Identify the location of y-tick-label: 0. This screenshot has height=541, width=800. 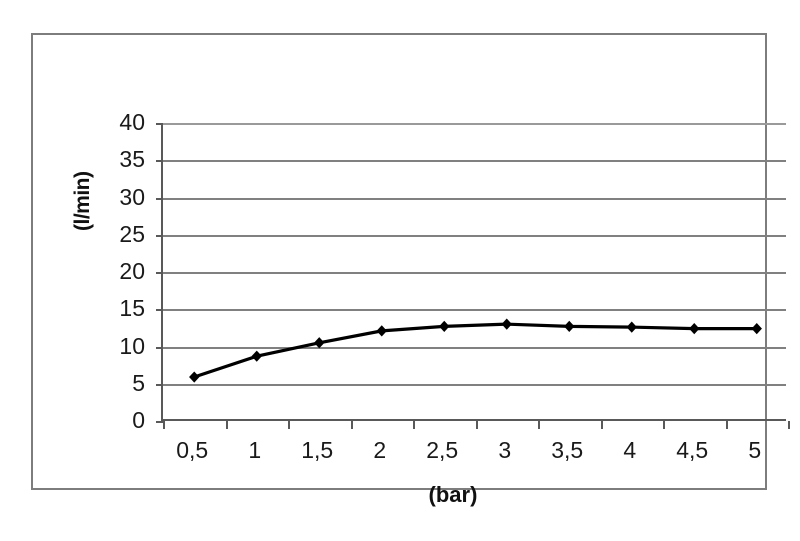
(138, 420).